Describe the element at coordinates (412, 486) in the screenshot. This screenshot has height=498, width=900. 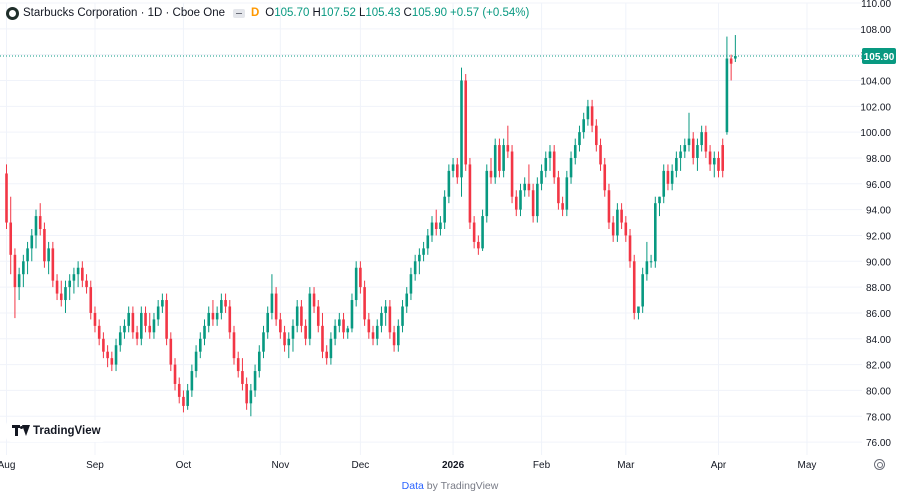
I see `data-link: Data` at that location.